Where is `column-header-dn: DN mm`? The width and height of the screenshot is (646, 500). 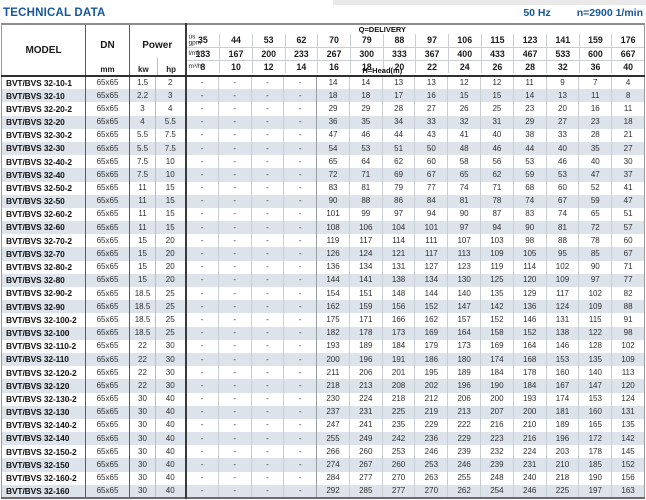
column-header-dn: DN mm is located at coordinates (107, 50).